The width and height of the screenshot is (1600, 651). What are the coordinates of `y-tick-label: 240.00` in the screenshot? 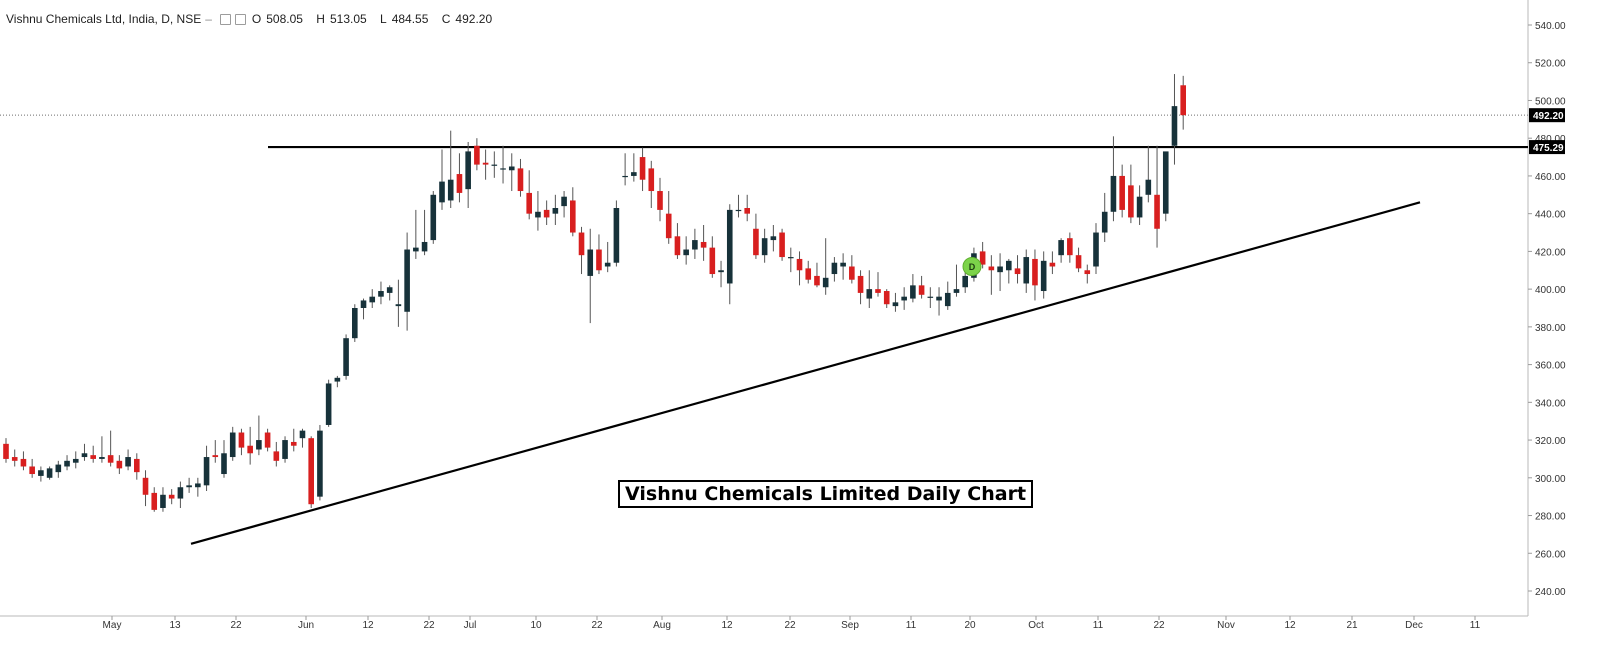 It's located at (1550, 592).